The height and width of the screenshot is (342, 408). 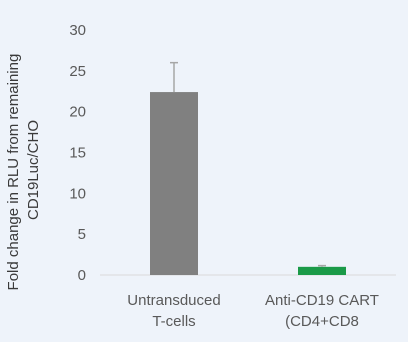 I want to click on y-axis-title-line-2: CD19Luc/CHO, so click(x=33, y=170).